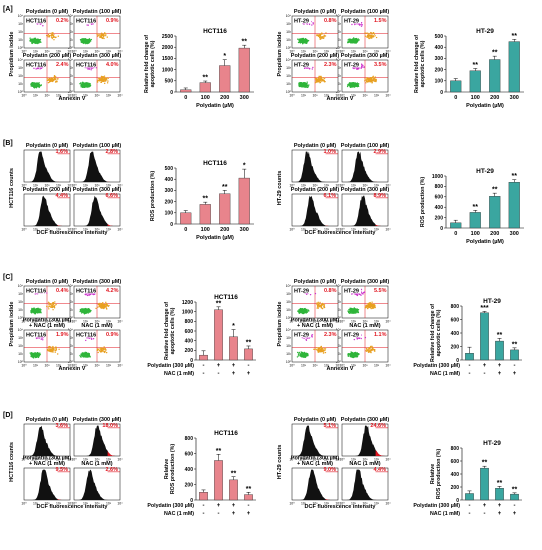  I want to click on percent-label: 4.4%, so click(61, 196).